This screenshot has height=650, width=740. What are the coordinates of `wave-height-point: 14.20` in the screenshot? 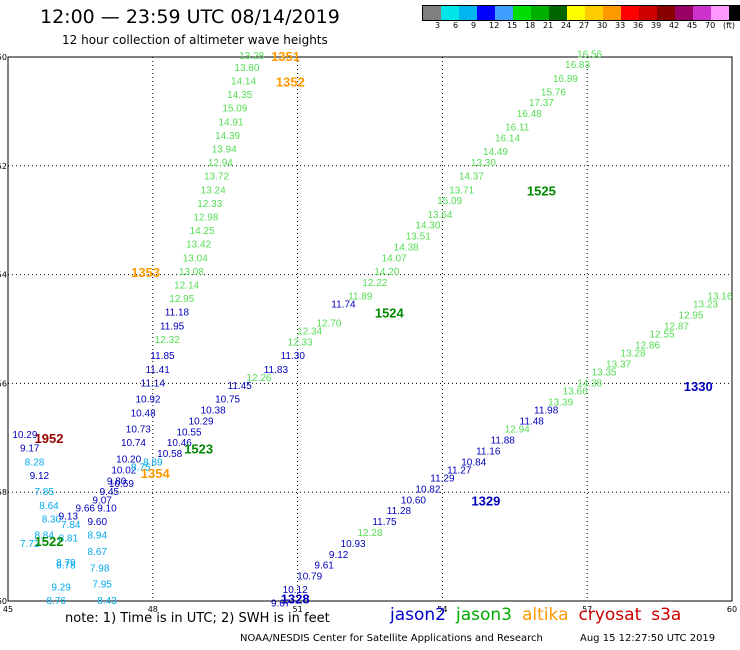 It's located at (386, 272).